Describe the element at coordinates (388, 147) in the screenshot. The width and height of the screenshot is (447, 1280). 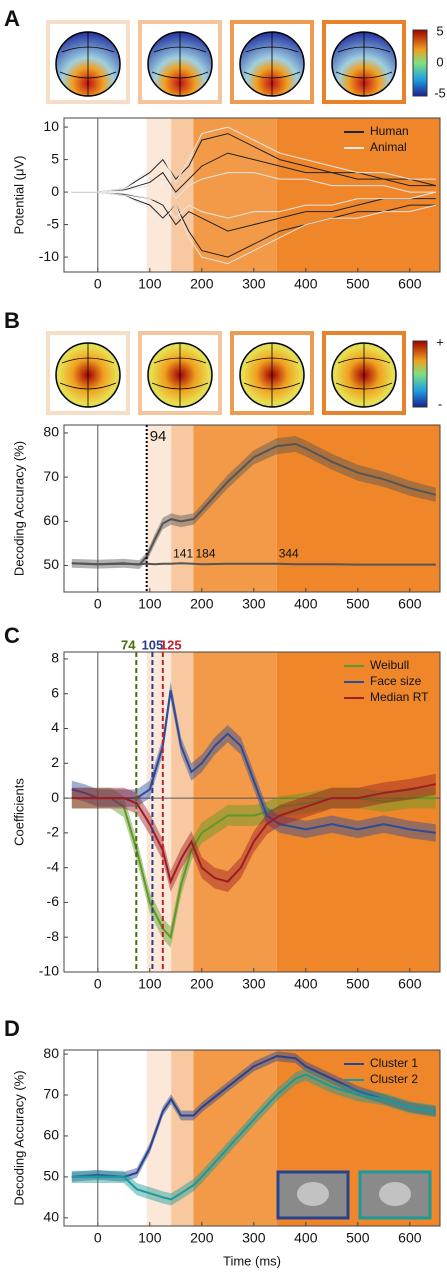
I see `legend-label: Animal` at that location.